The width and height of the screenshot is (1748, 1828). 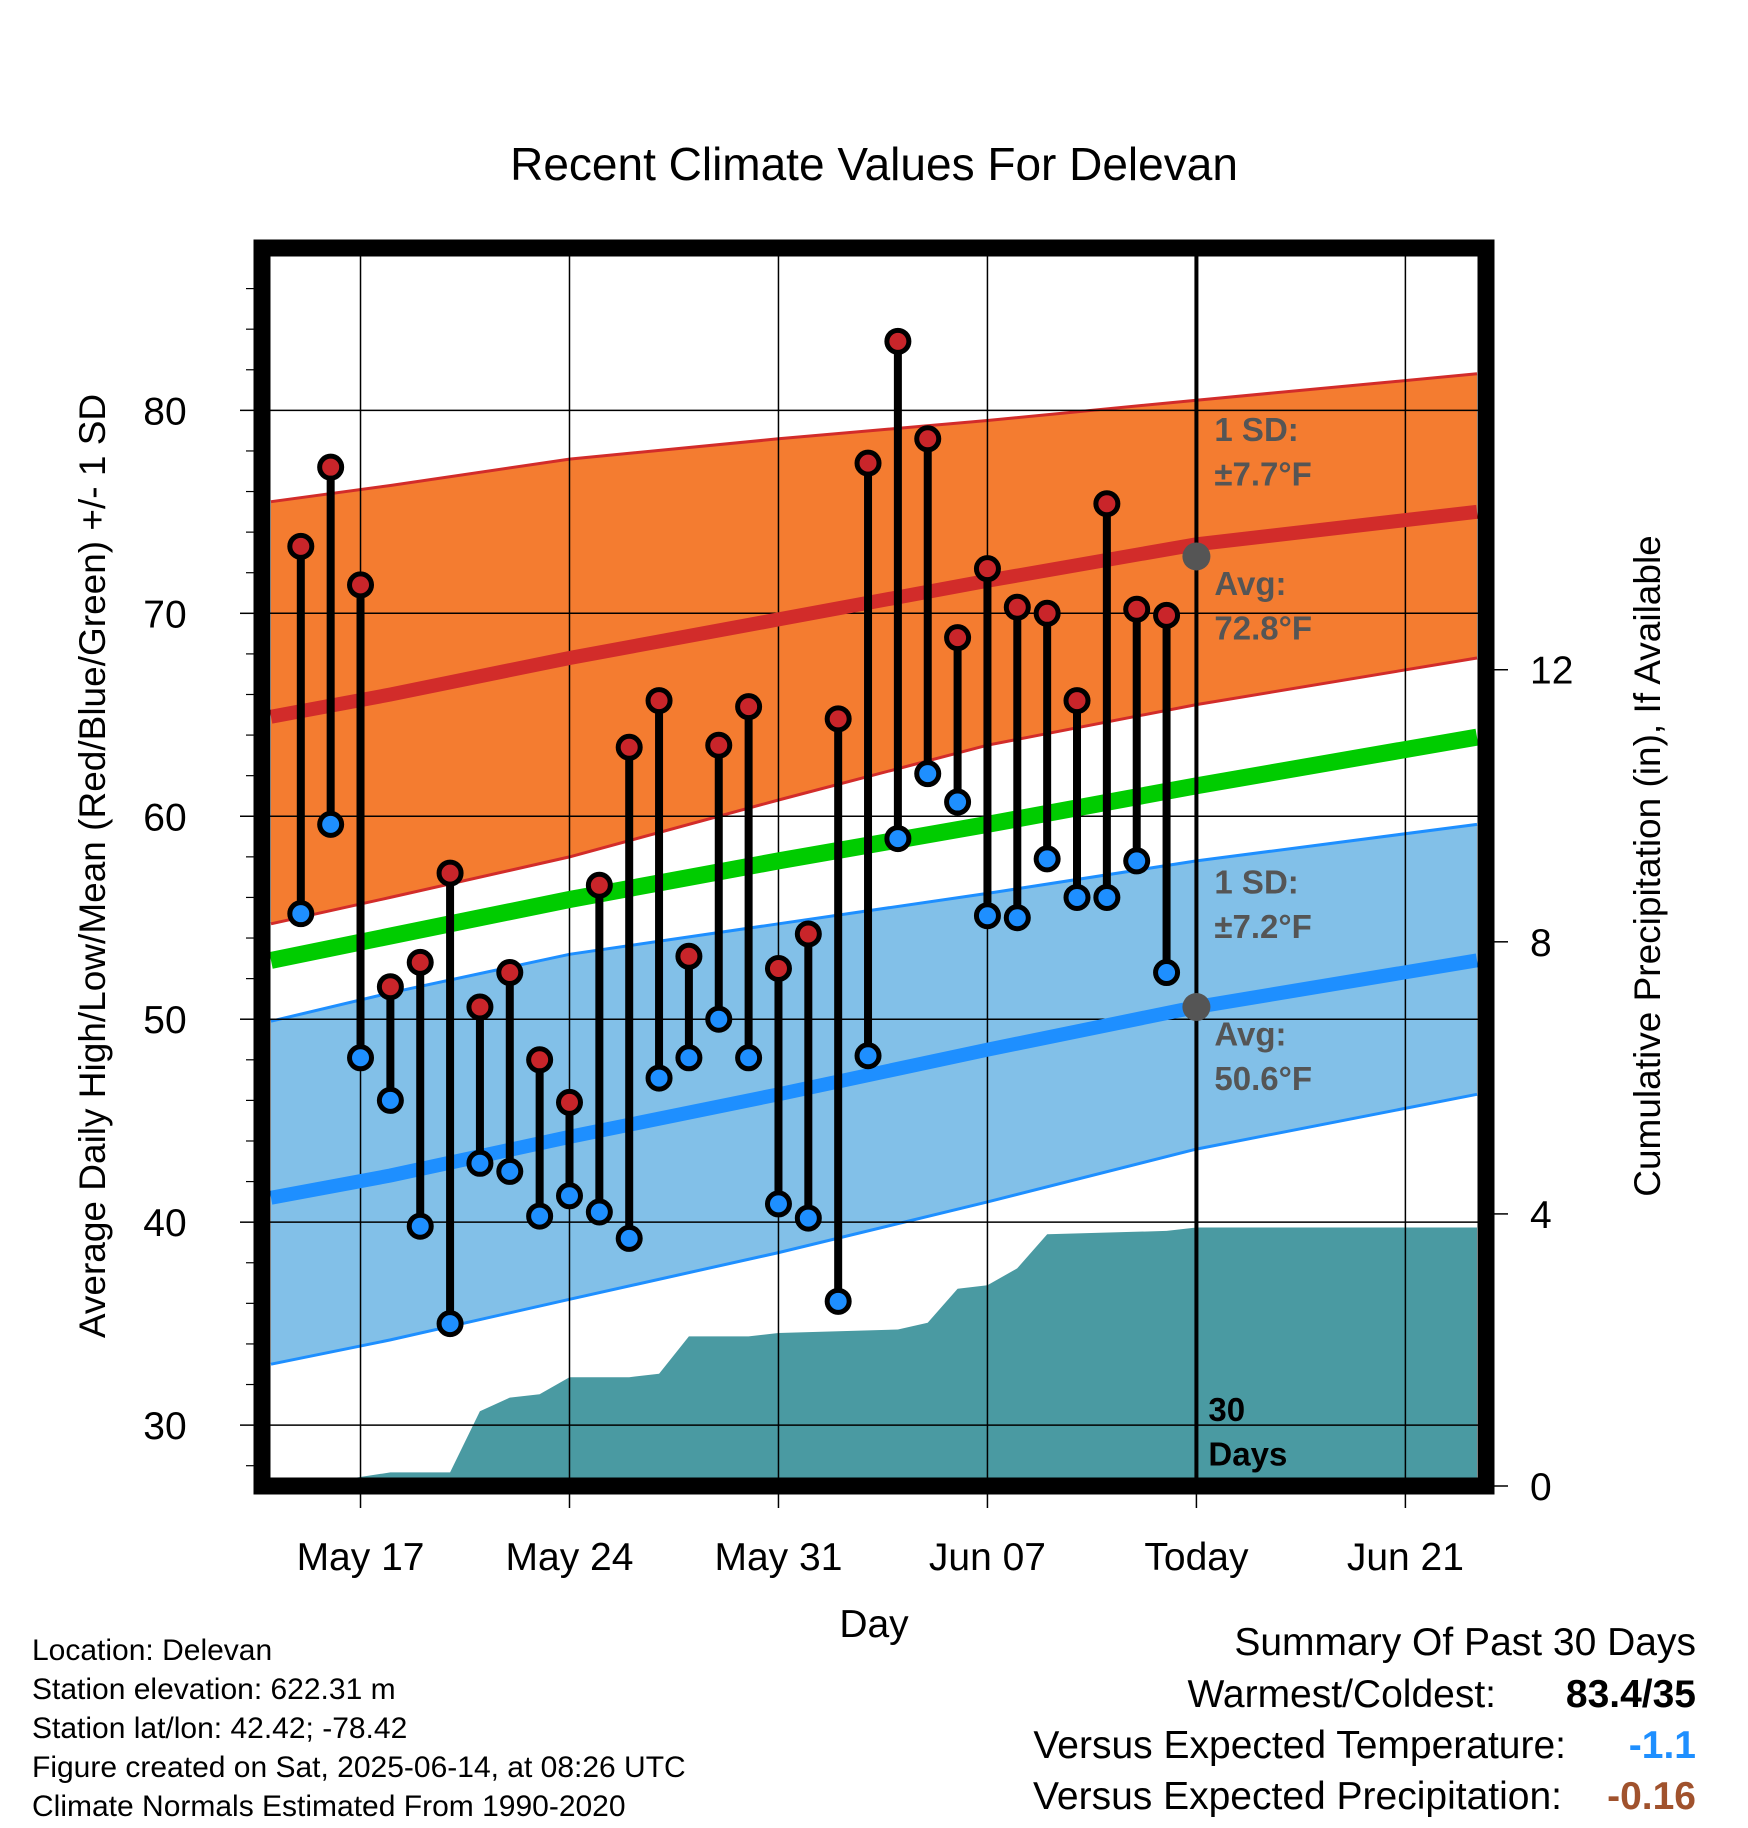 I want to click on x-tick-label: Today, so click(x=1196, y=1557).